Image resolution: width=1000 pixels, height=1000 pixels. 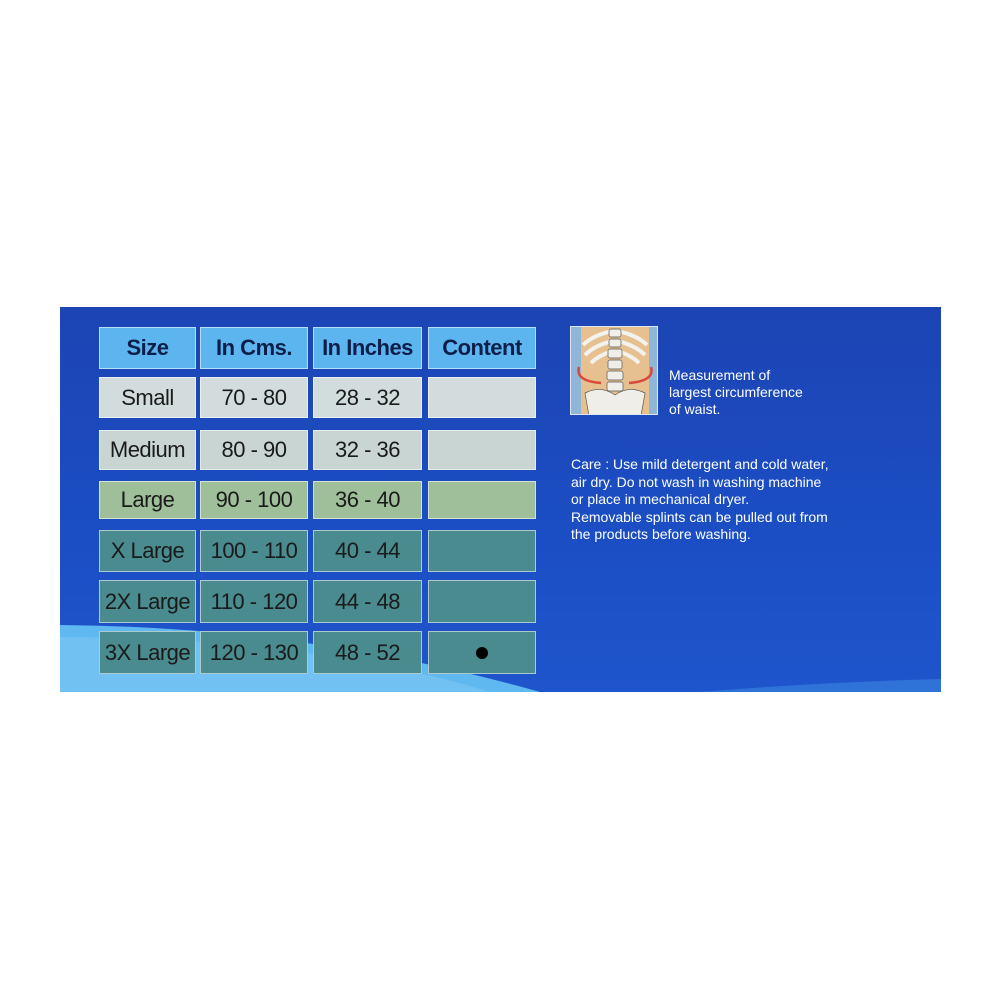 I want to click on header-cell: Content, so click(x=482, y=348).